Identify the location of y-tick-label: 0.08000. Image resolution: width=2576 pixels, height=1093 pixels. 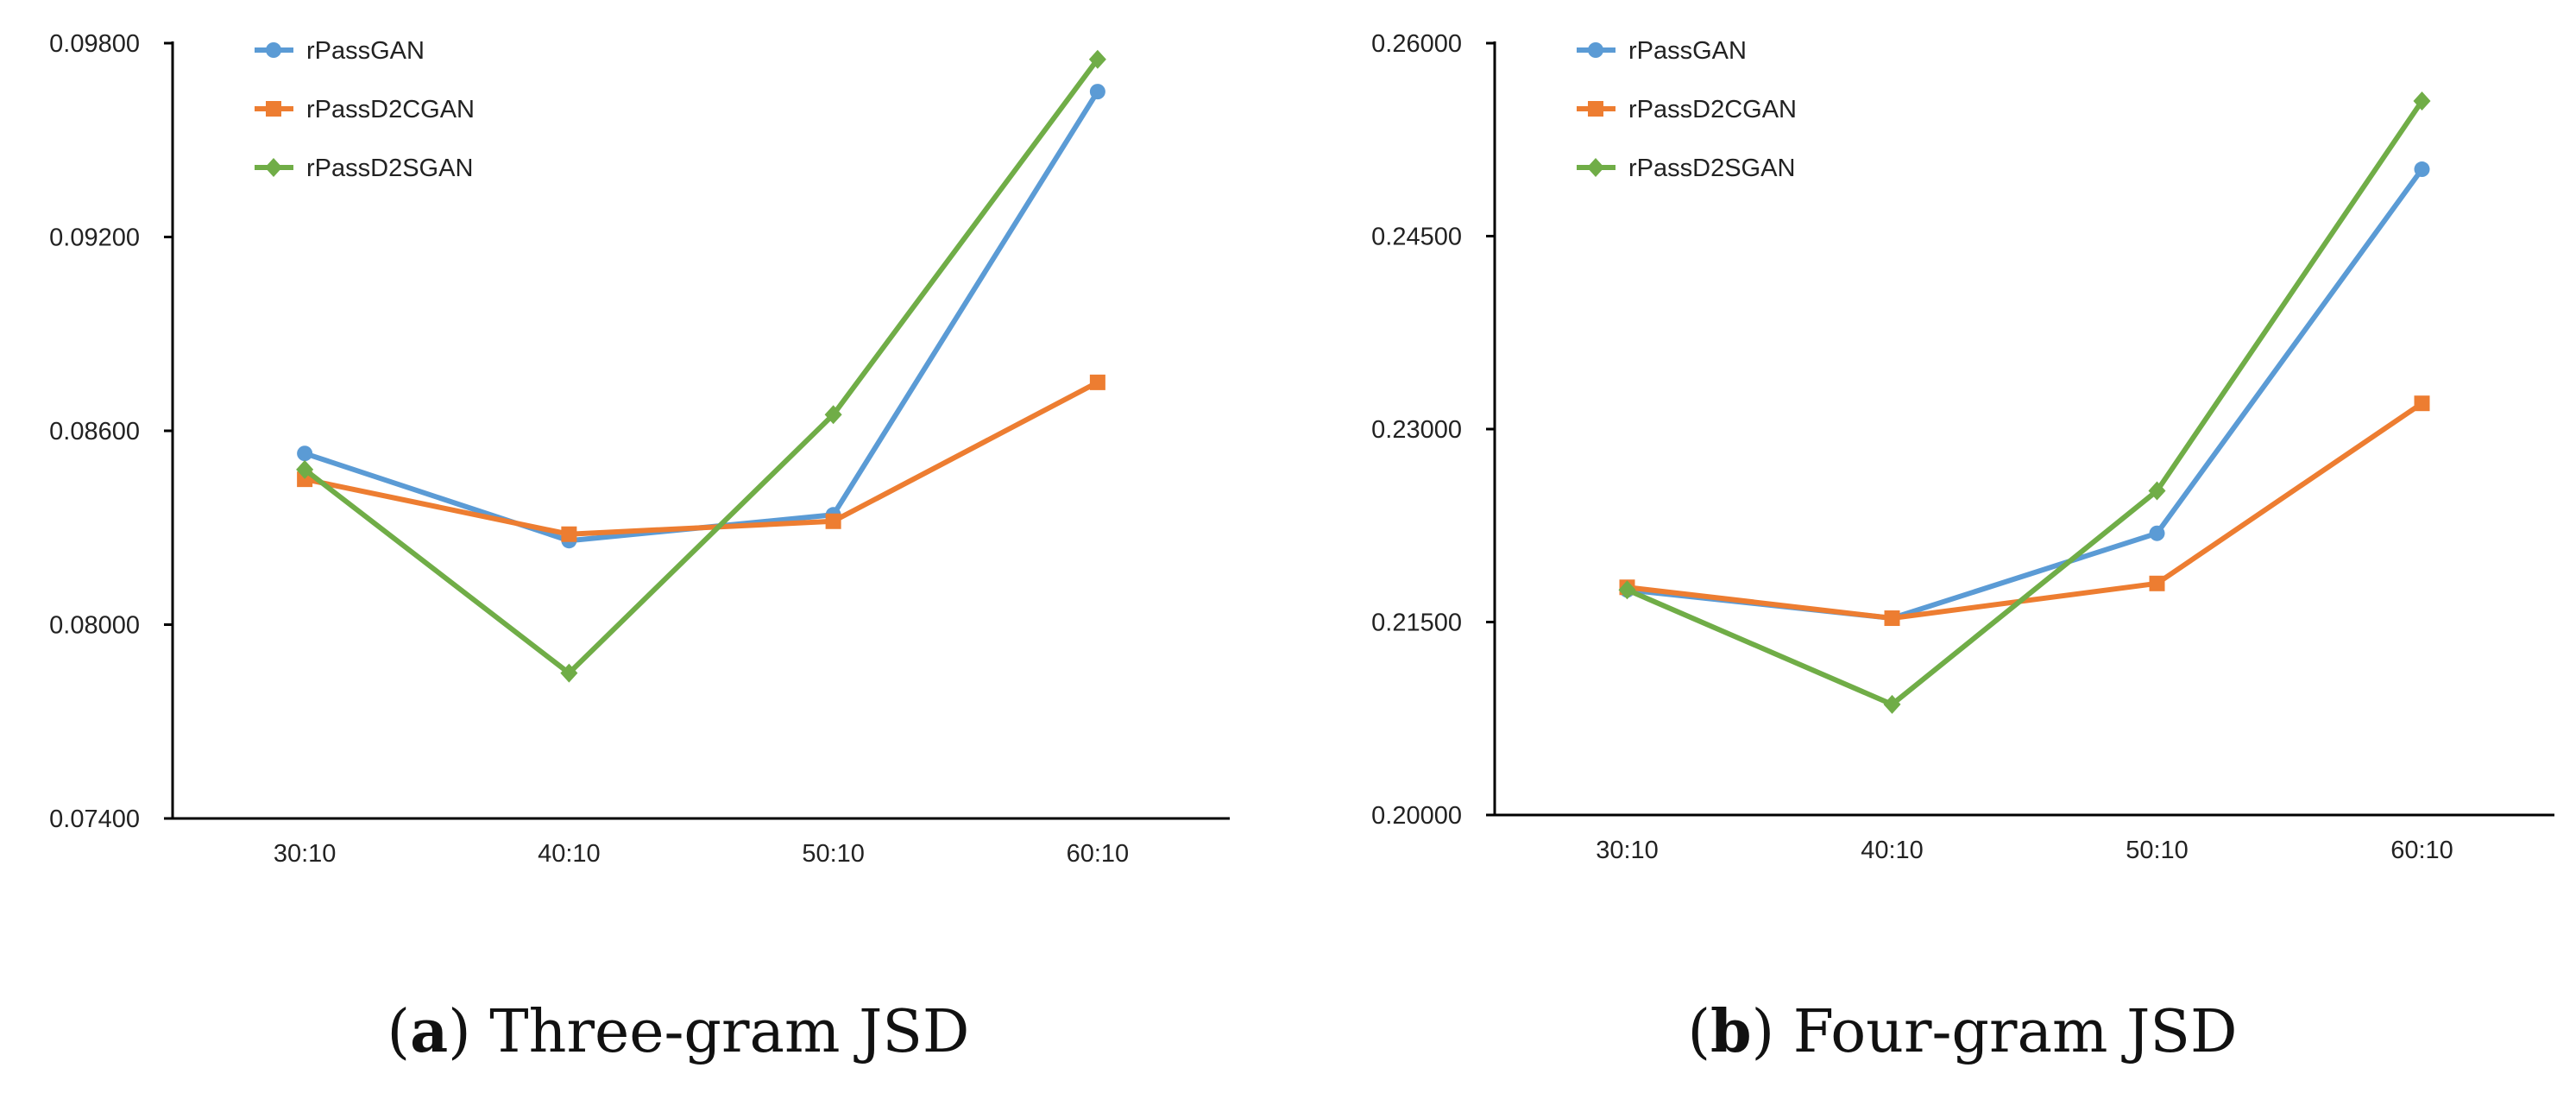
(94, 626).